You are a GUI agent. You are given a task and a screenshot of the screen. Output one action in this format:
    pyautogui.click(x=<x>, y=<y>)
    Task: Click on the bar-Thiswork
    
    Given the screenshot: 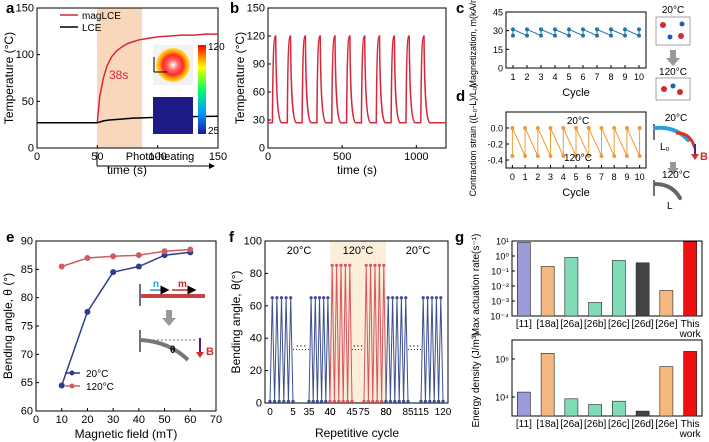 What is the action you would take?
    pyautogui.click(x=690, y=384)
    